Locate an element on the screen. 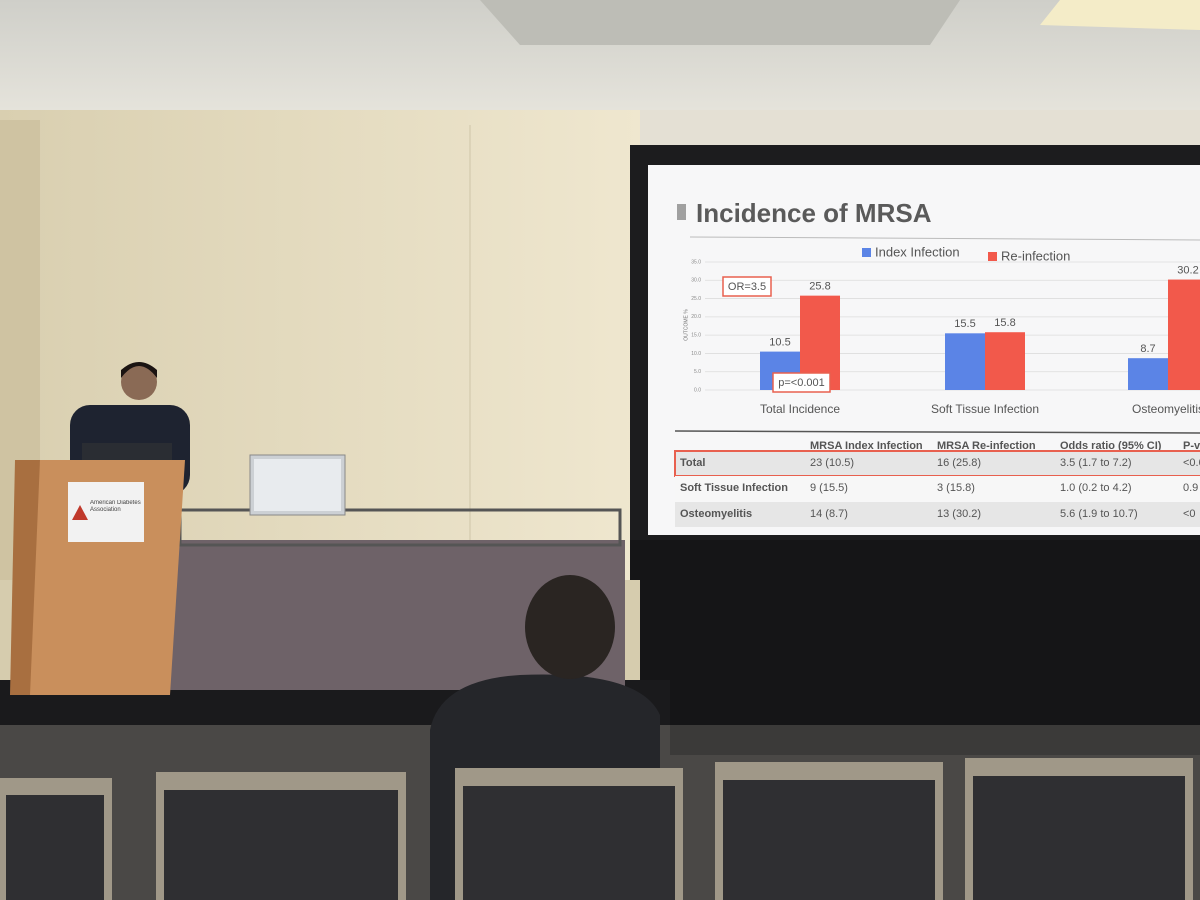 This screenshot has height=900, width=1200. table-cell: <0 is located at coordinates (1189, 514).